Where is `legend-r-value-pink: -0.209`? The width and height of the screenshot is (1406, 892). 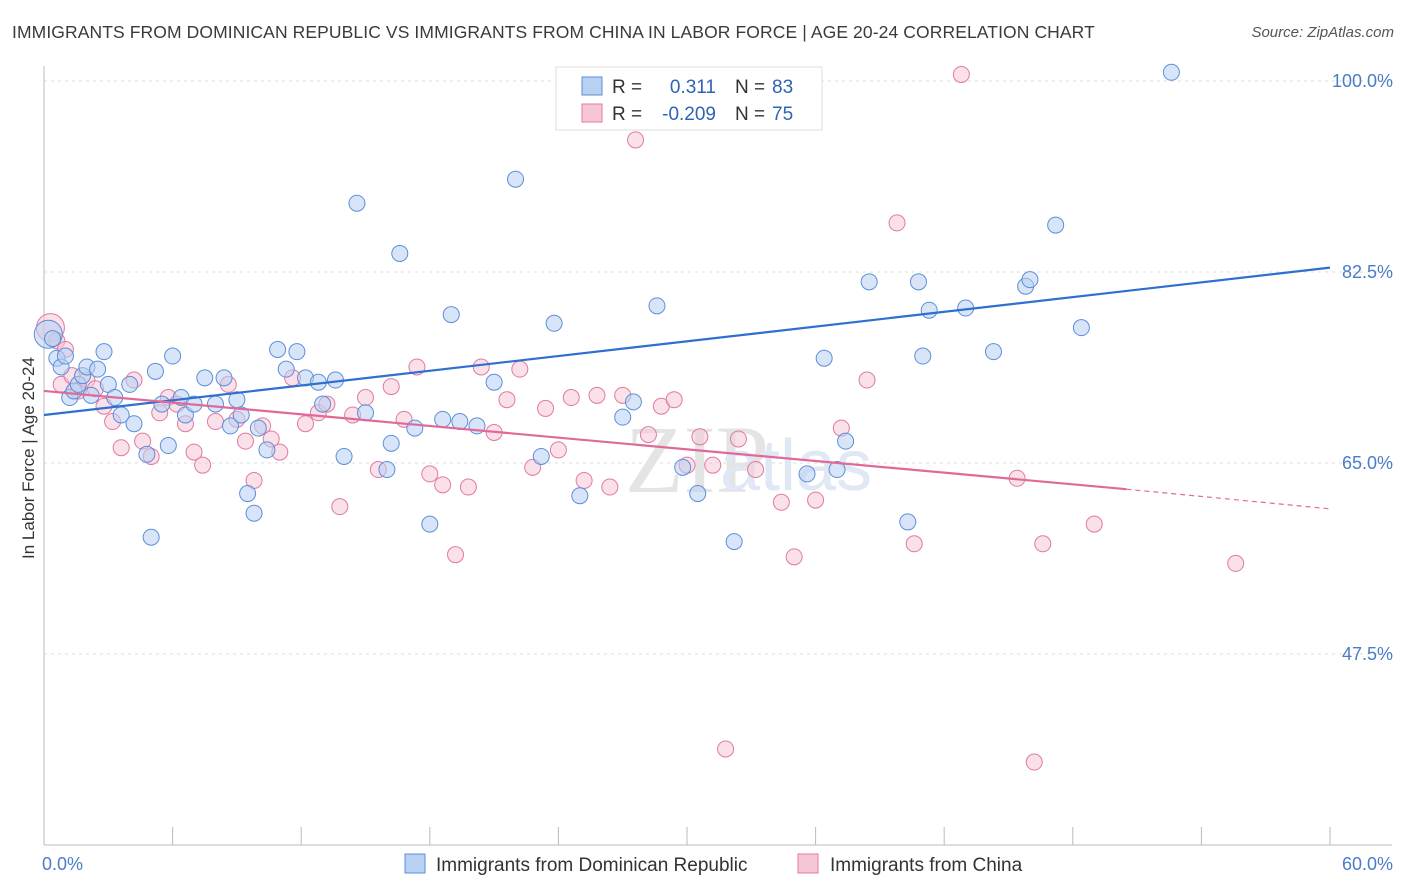
legend-r-value-pink: -0.209 is located at coordinates (689, 114).